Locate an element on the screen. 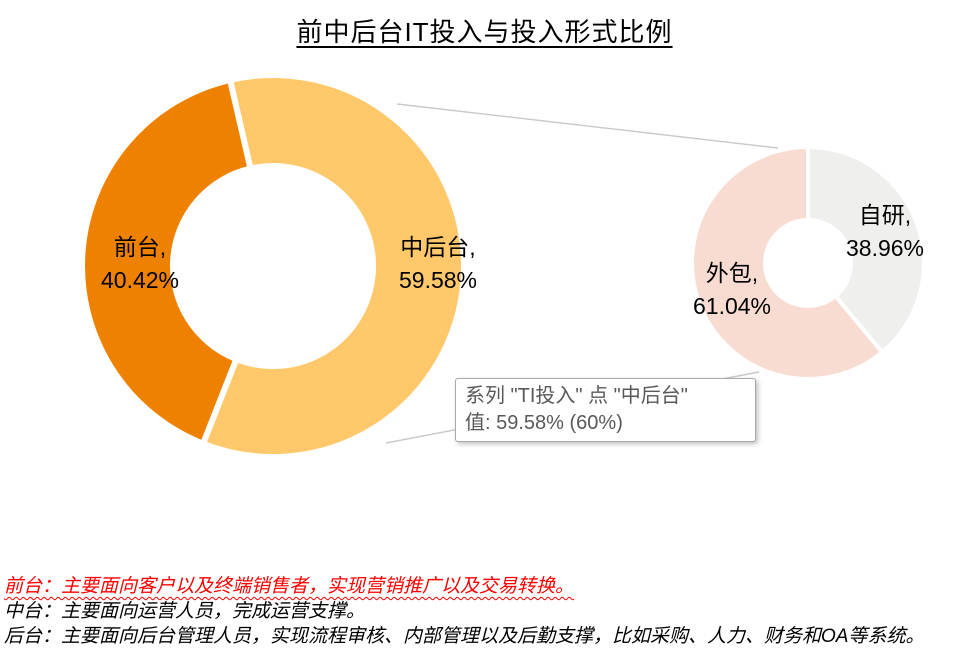 This screenshot has height=658, width=969. data-label-outsource-name: 外包, is located at coordinates (732, 273).